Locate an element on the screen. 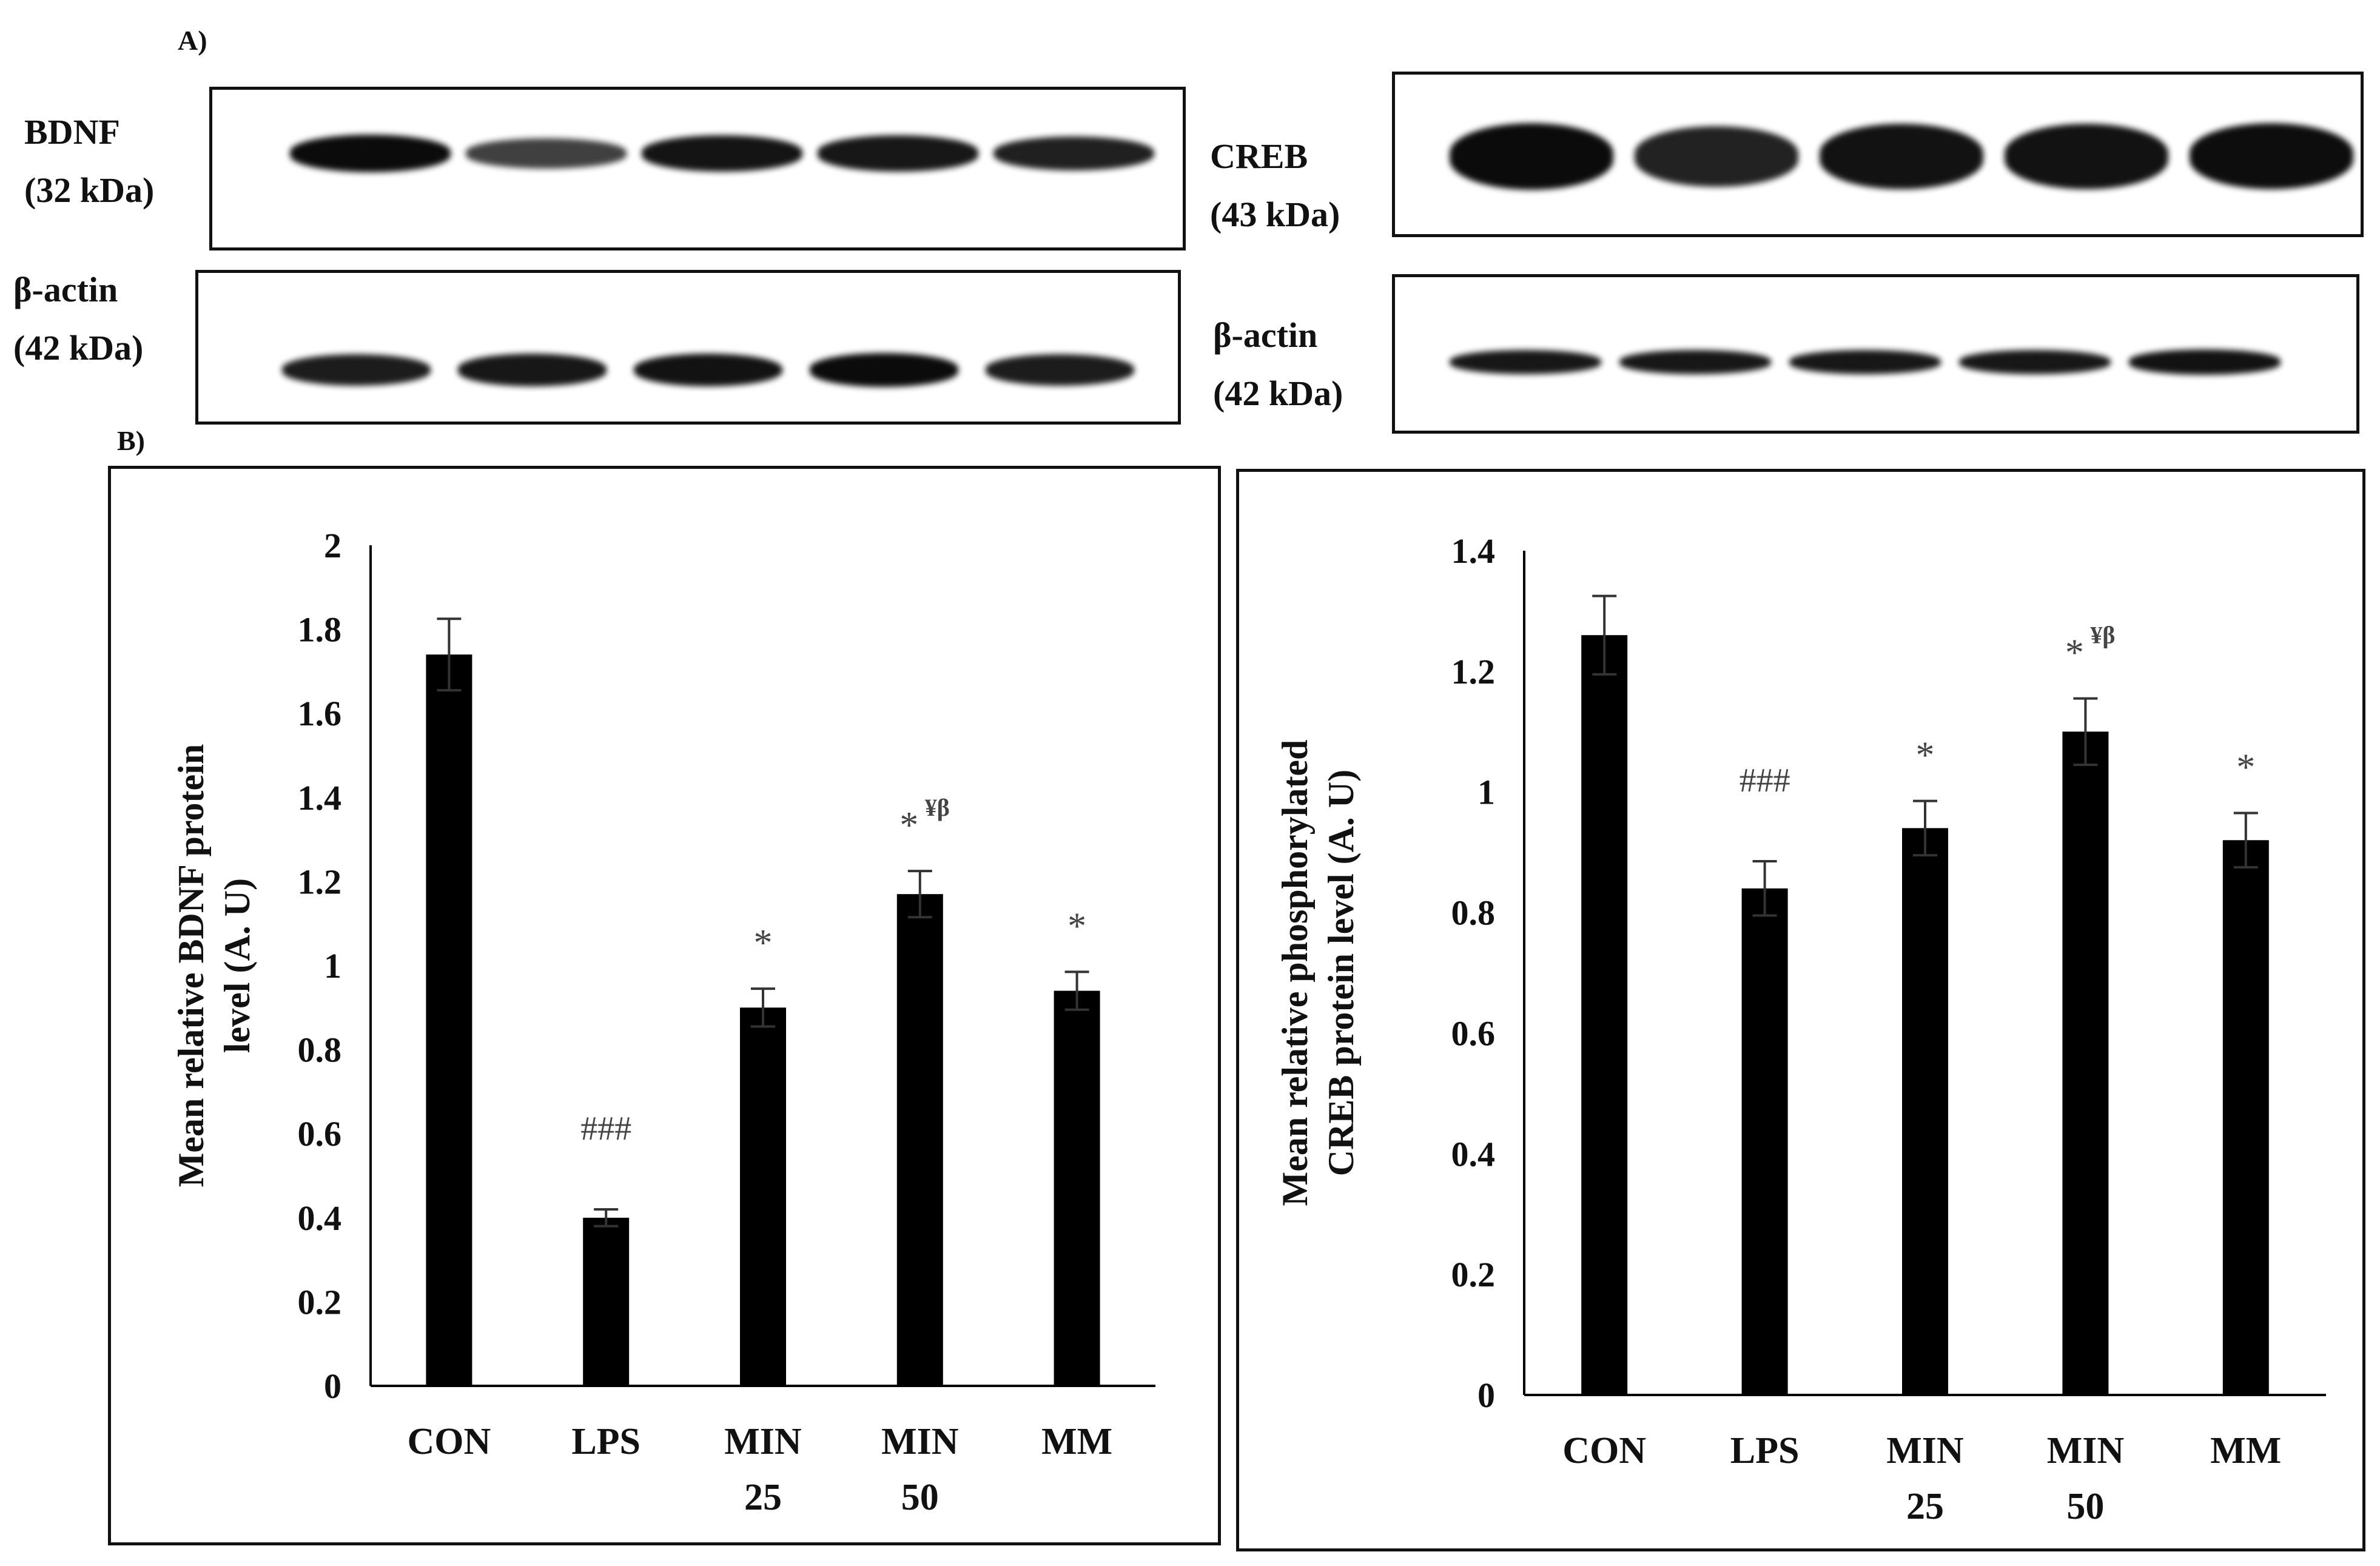 This screenshot has height=1566, width=2380. right-actin-name: β-actin is located at coordinates (1265, 335).